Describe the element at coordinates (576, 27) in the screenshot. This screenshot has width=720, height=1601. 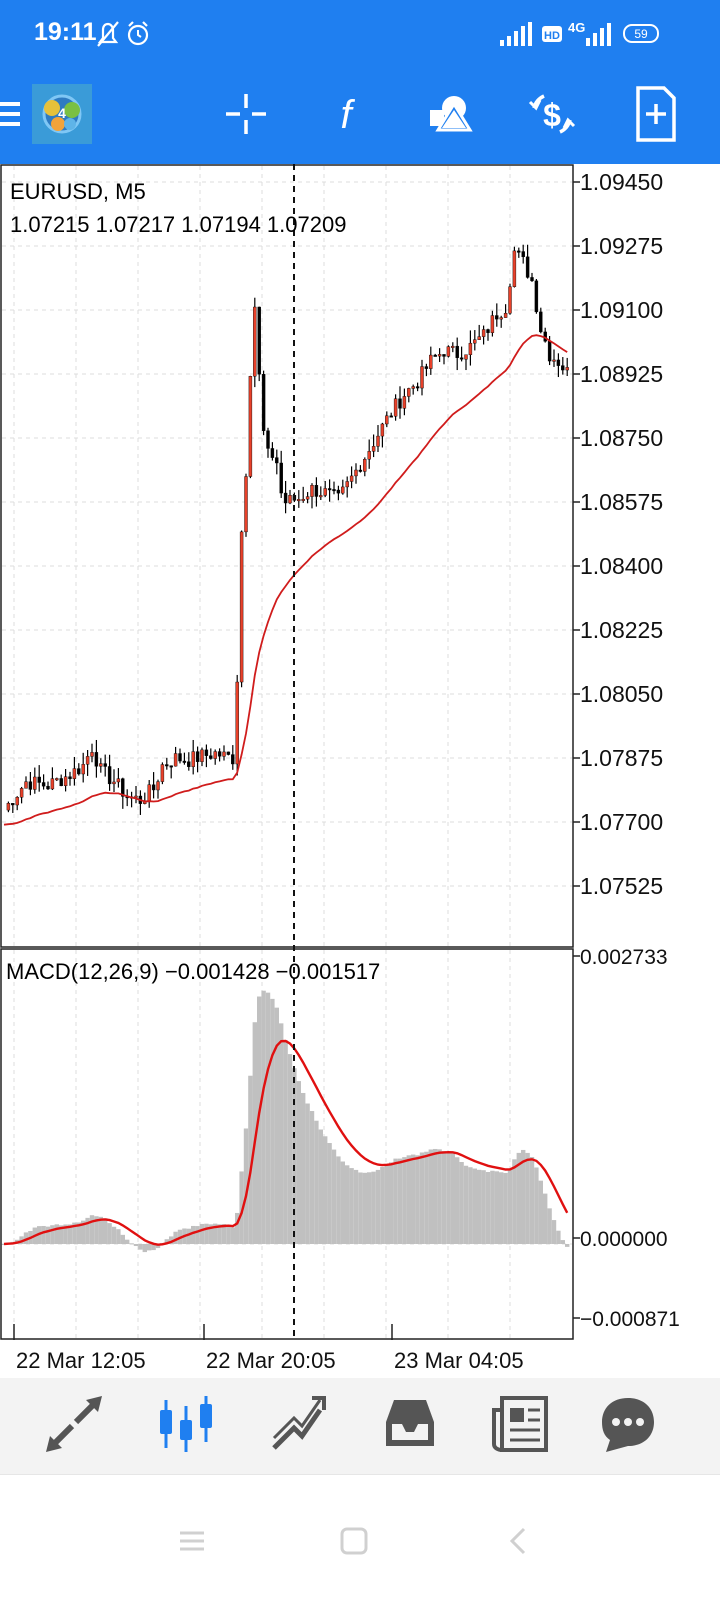
I see `svg-text: 4G` at that location.